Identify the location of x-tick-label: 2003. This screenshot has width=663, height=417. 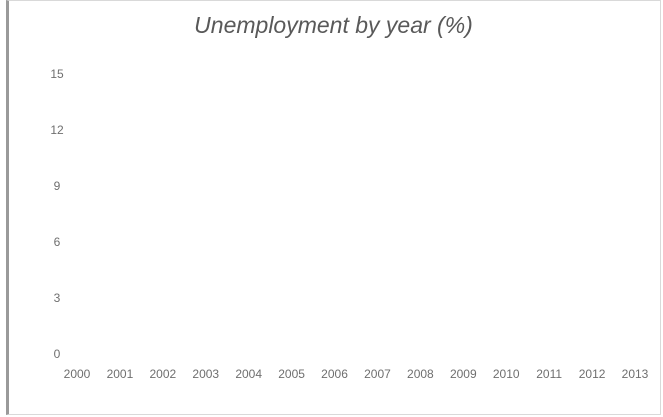
(205, 374).